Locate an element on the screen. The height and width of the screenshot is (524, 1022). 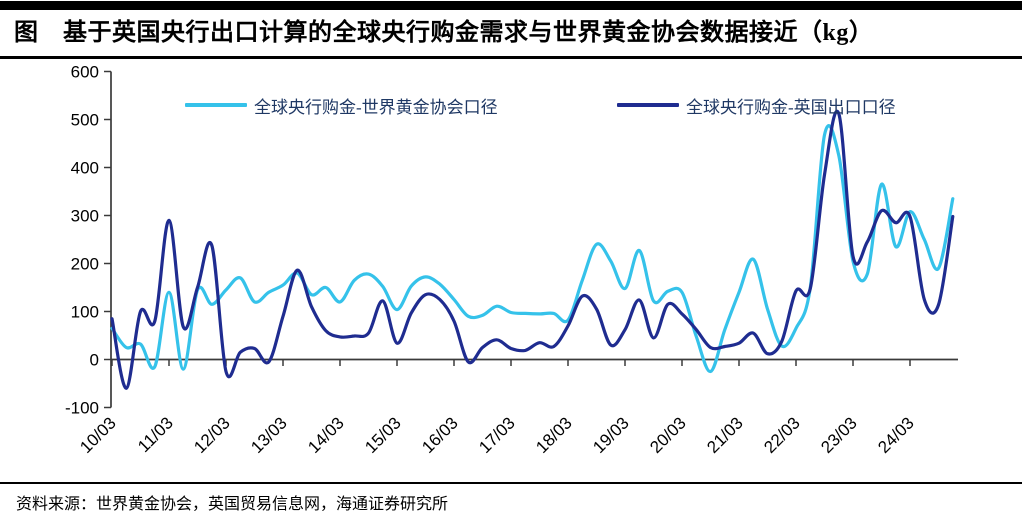
y-tick-label: 600 is located at coordinates (85, 72).